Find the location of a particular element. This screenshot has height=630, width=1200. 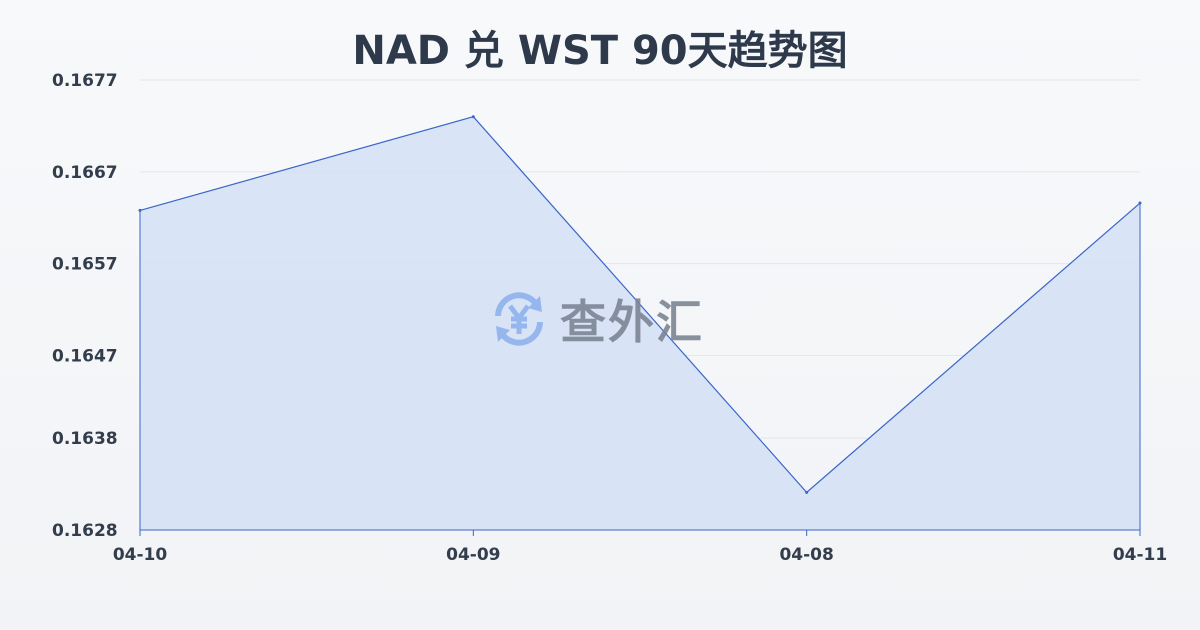

x-tick-label: 04-11 is located at coordinates (1140, 555).